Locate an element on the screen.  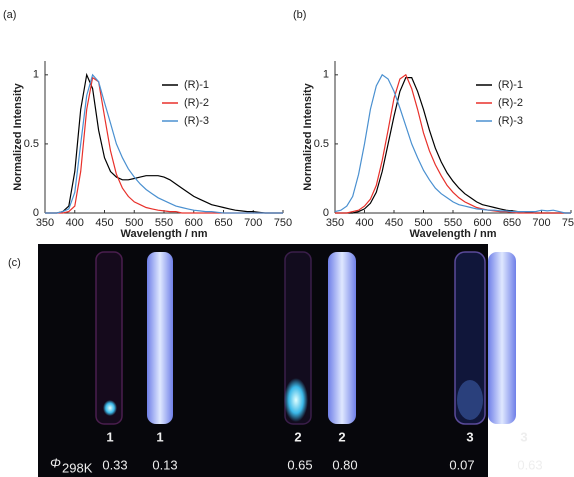
quantum-yield: 0.80 is located at coordinates (344, 464).